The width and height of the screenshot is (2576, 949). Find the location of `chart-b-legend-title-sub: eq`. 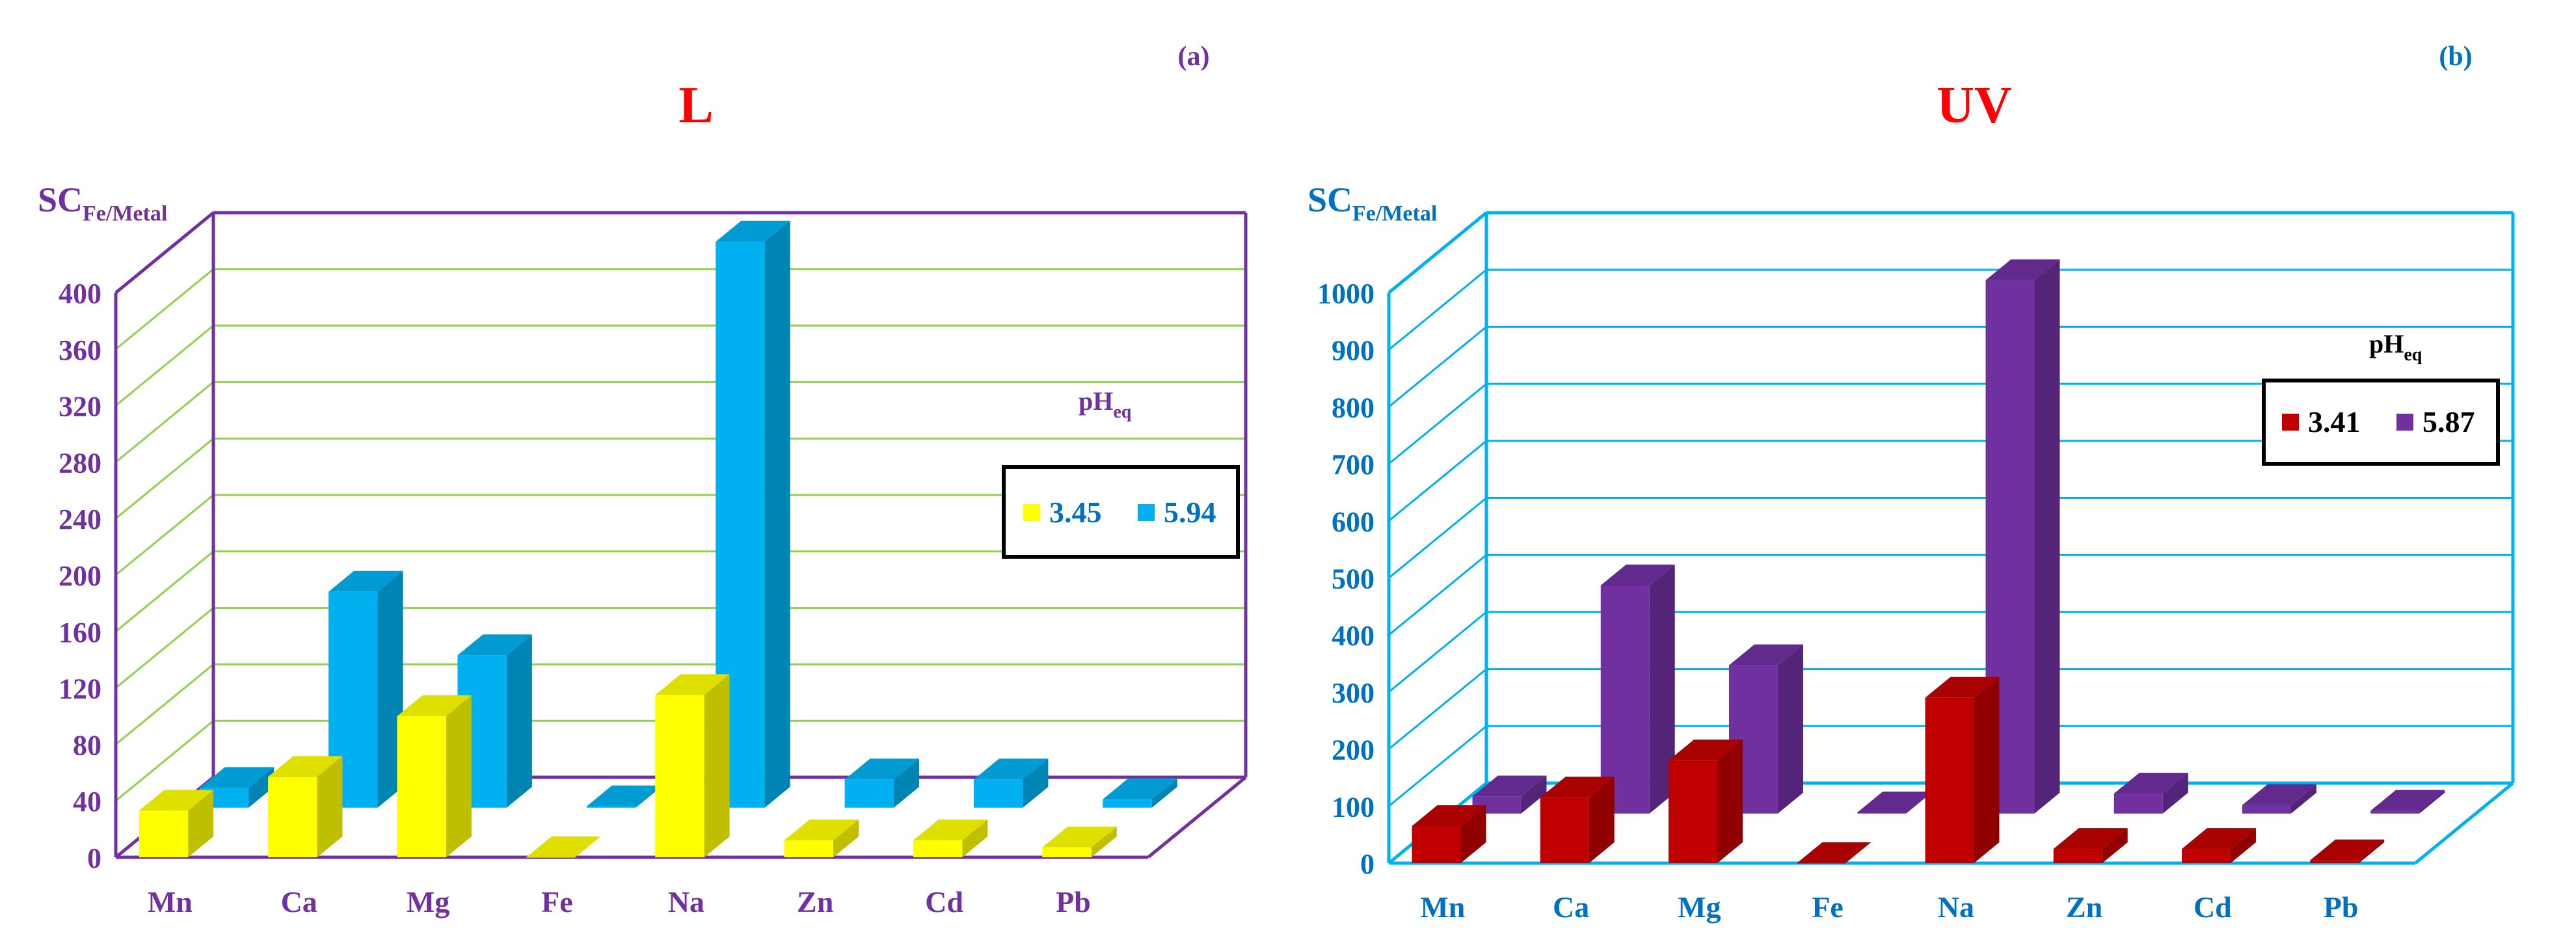

chart-b-legend-title-sub: eq is located at coordinates (2413, 355).